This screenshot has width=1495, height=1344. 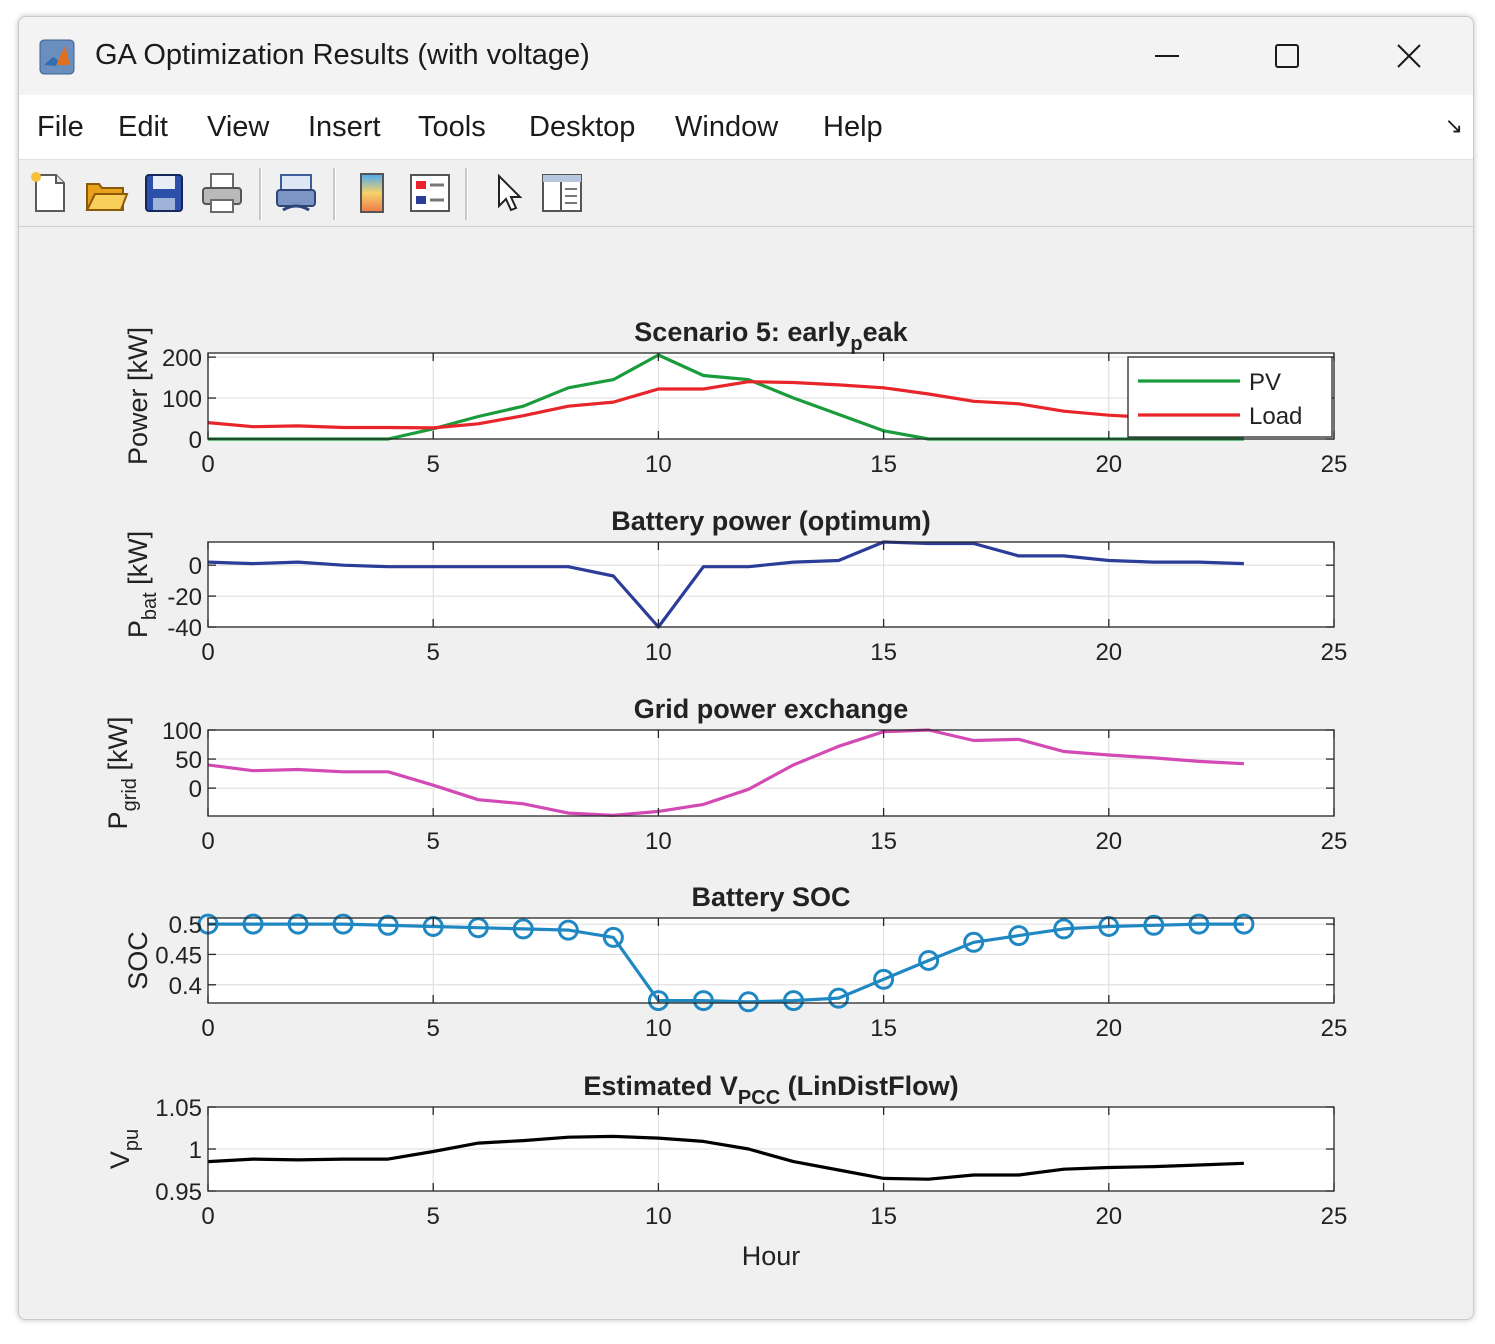 I want to click on title-bar: GA Optimization Results (with voltage), so click(x=746, y=56).